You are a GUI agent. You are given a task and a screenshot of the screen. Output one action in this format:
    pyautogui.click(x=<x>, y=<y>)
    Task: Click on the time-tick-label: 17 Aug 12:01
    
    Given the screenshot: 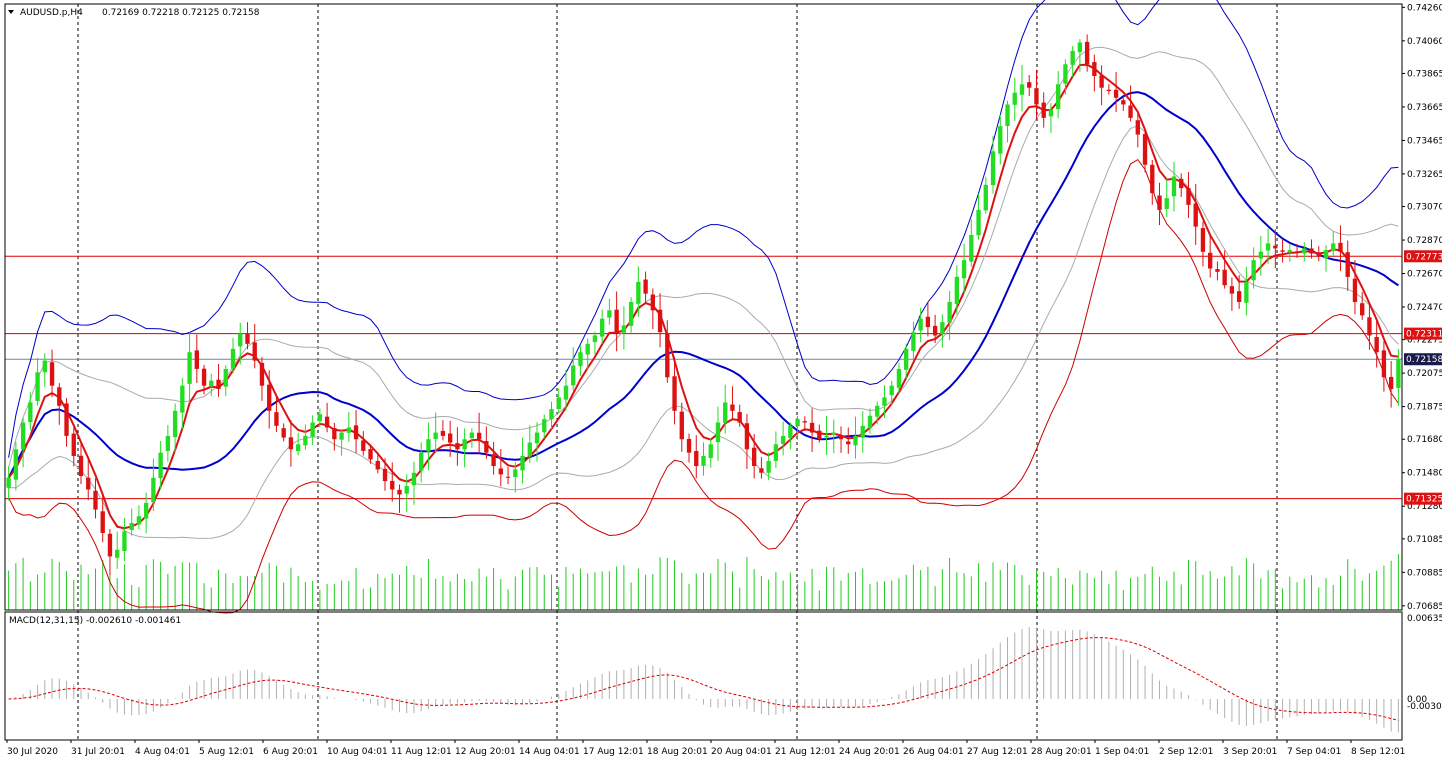 What is the action you would take?
    pyautogui.click(x=613, y=752)
    